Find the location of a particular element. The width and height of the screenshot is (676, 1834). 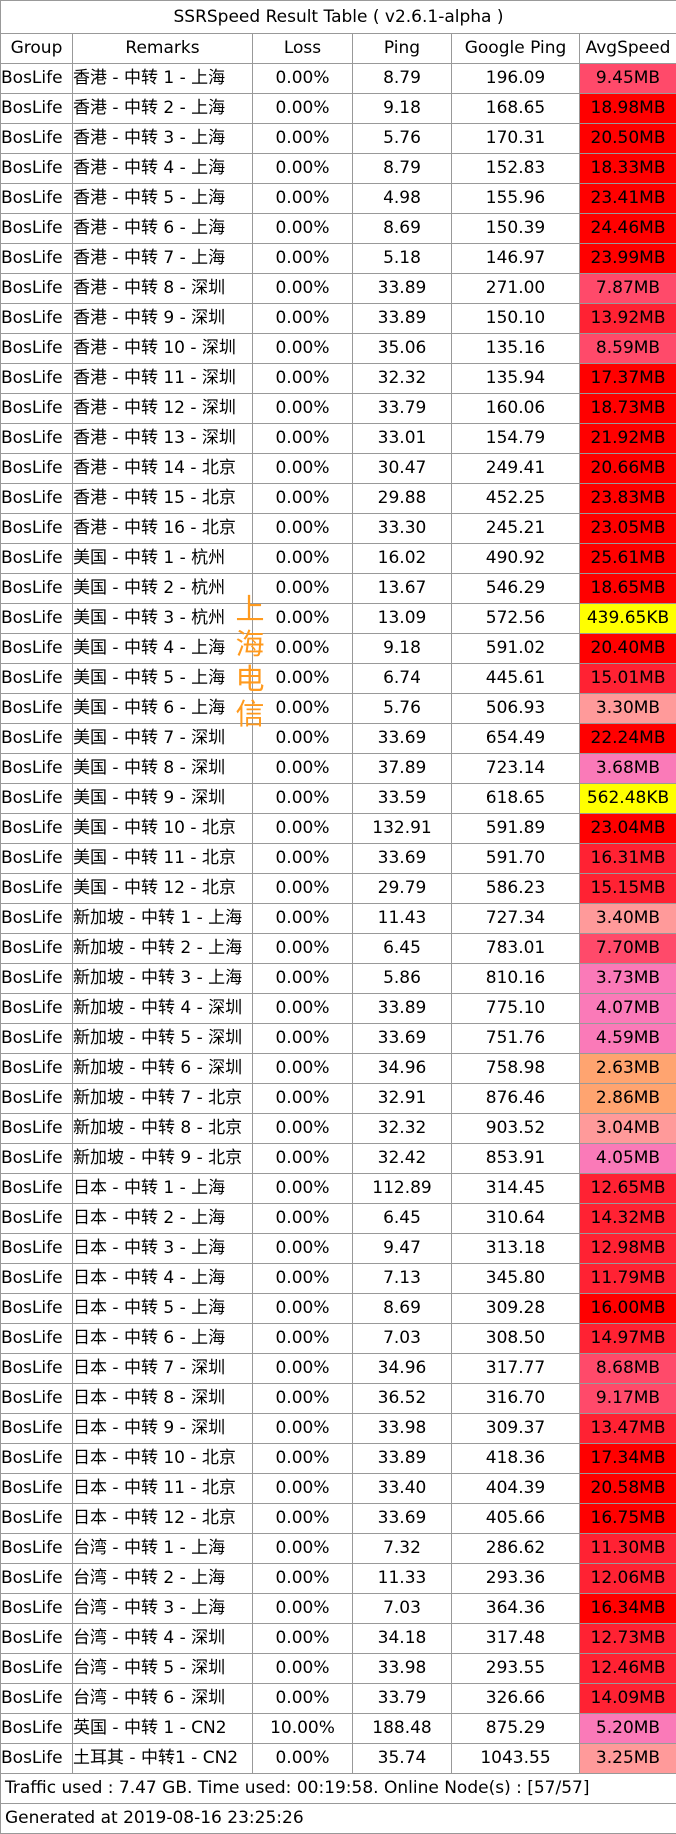

cell-avg-speed: 23.04MB is located at coordinates (628, 829).